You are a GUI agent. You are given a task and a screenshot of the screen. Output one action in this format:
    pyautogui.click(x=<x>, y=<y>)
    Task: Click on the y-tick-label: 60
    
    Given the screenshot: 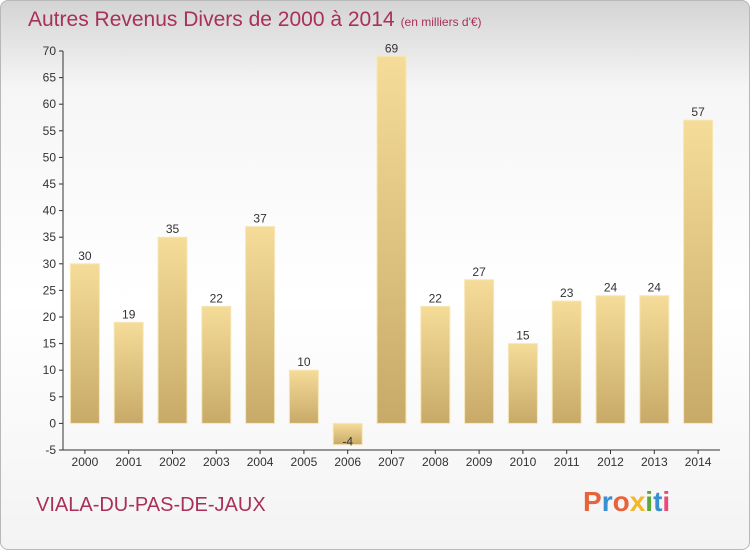 What is the action you would take?
    pyautogui.click(x=50, y=104)
    